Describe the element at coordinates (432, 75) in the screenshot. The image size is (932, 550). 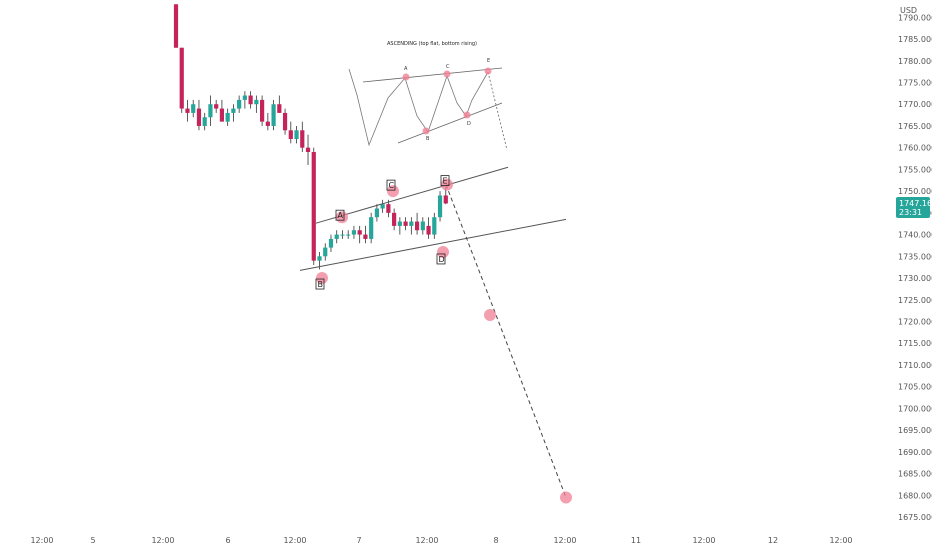
I see `inset-top-line` at that location.